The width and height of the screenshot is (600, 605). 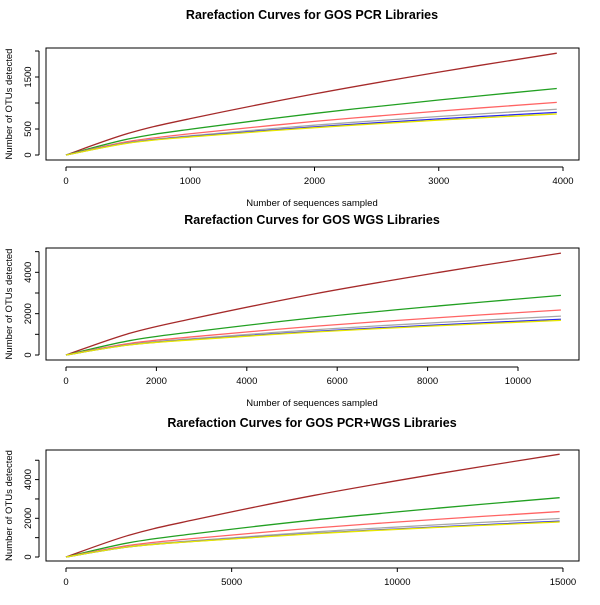 What do you see at coordinates (28, 129) in the screenshot?
I see `y-tick-label: 500` at bounding box center [28, 129].